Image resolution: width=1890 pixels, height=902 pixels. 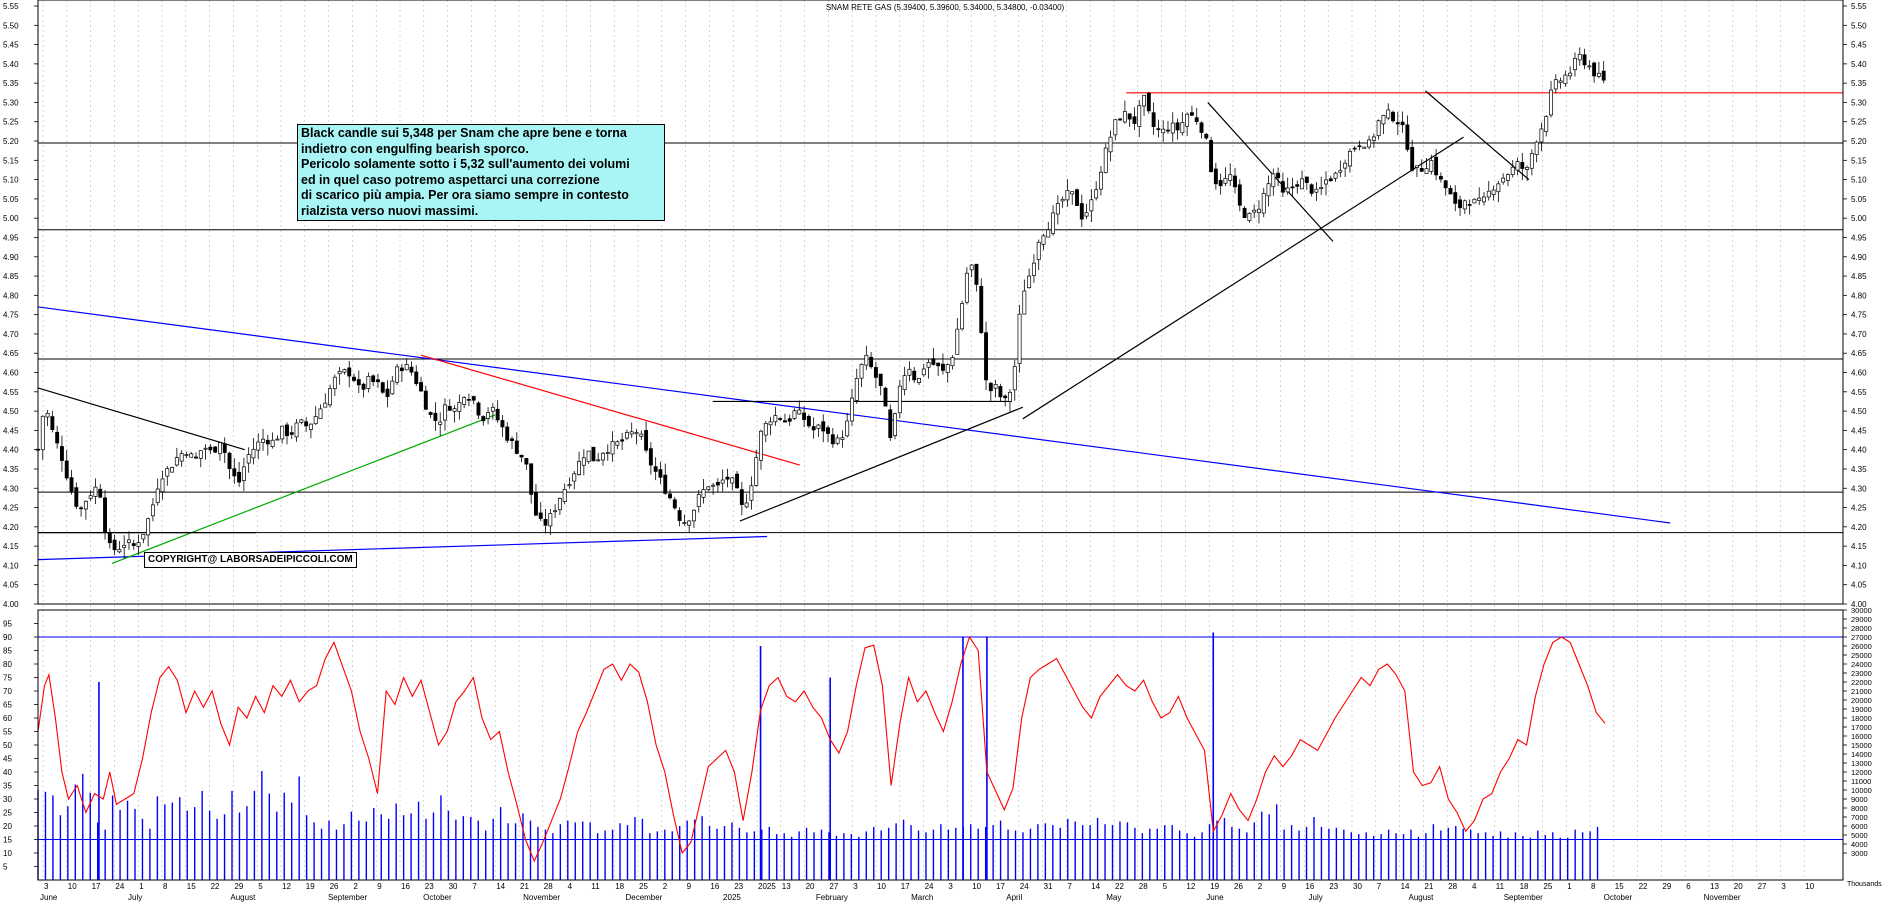 I want to click on y-tick-label: 4.65, so click(x=11, y=353).